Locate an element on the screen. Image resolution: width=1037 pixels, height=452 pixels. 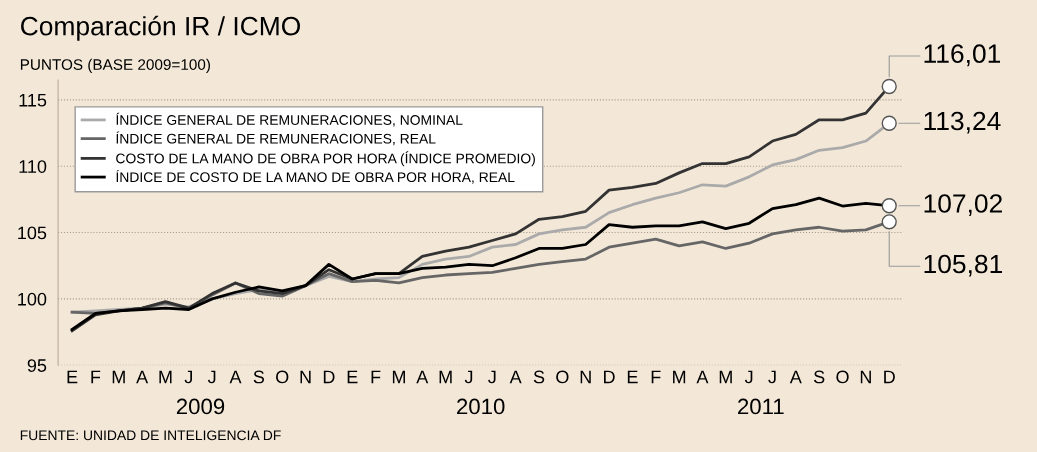
y-tick-label: 105 is located at coordinates (32, 233).